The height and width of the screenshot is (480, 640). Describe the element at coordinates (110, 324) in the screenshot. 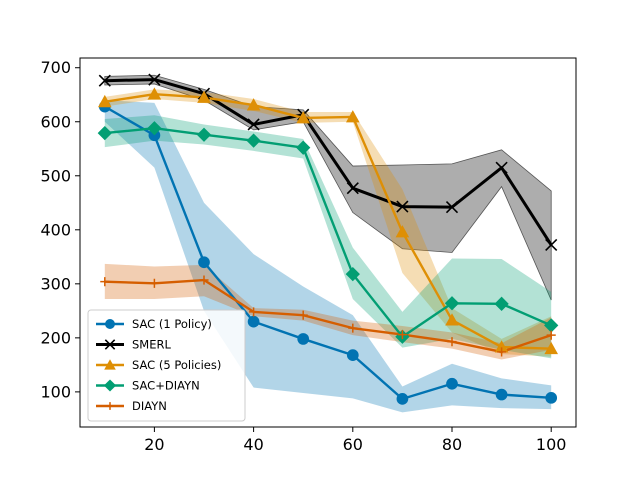

I see `legend-marker-sac-1-policy` at that location.